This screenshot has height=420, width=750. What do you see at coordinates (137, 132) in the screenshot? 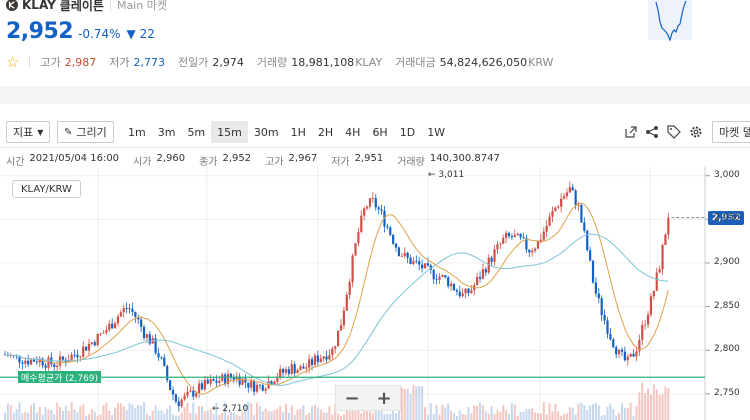
I see `interval-1m: 1m` at bounding box center [137, 132].